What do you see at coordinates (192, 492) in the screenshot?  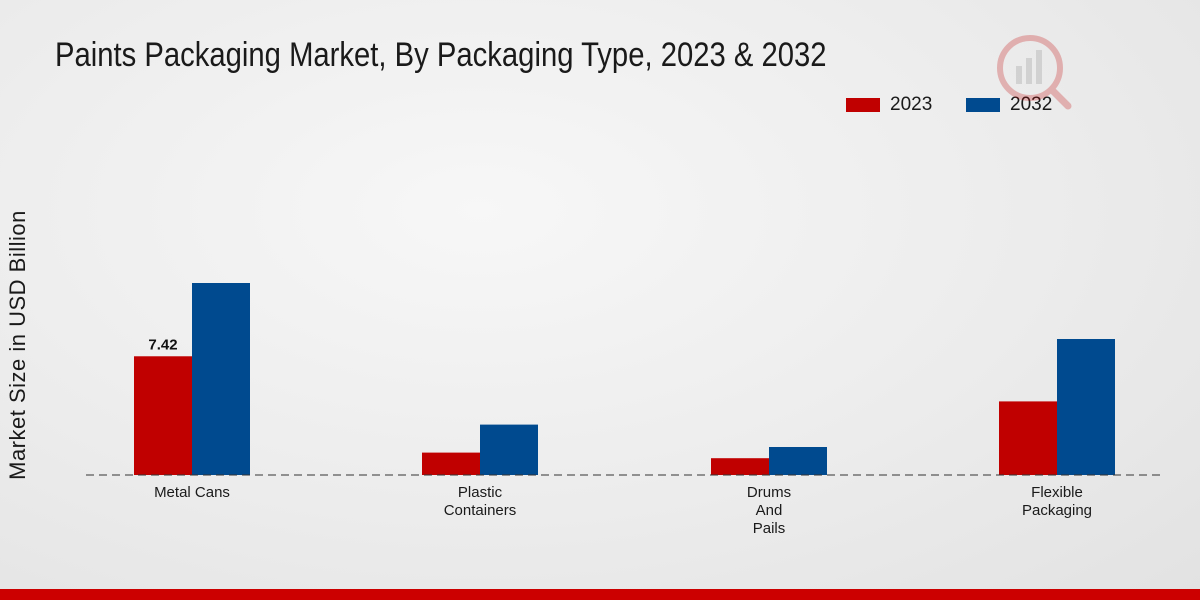 I see `x-tick-label: Metal Cans` at bounding box center [192, 492].